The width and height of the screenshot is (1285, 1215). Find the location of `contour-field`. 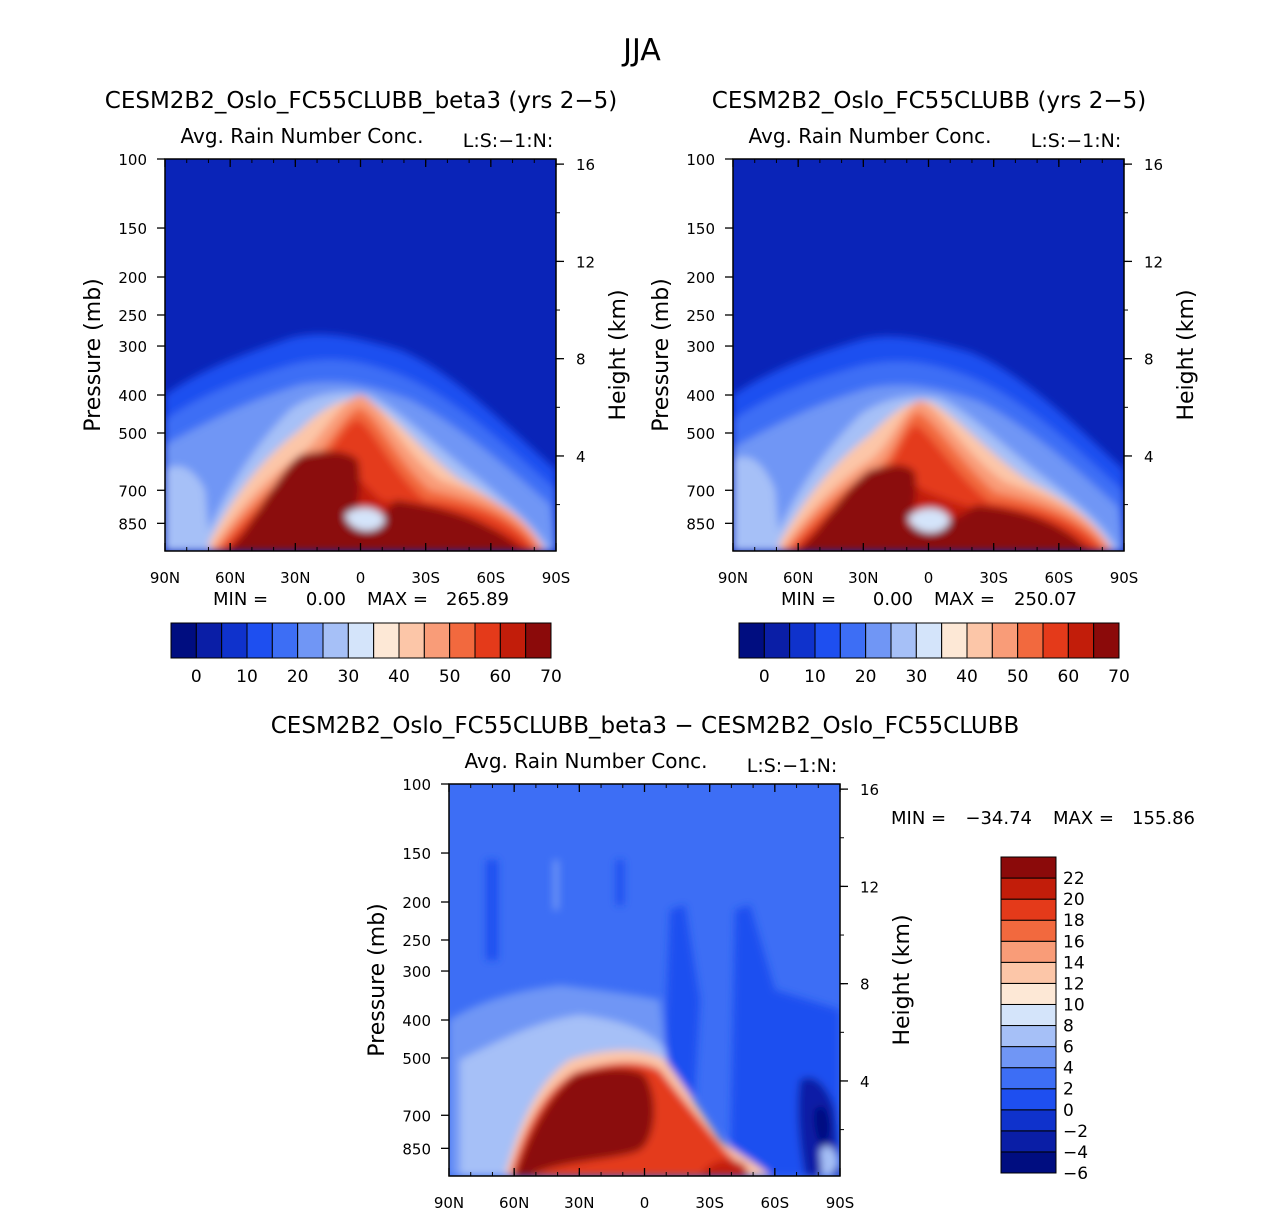

contour-field is located at coordinates (360, 355).